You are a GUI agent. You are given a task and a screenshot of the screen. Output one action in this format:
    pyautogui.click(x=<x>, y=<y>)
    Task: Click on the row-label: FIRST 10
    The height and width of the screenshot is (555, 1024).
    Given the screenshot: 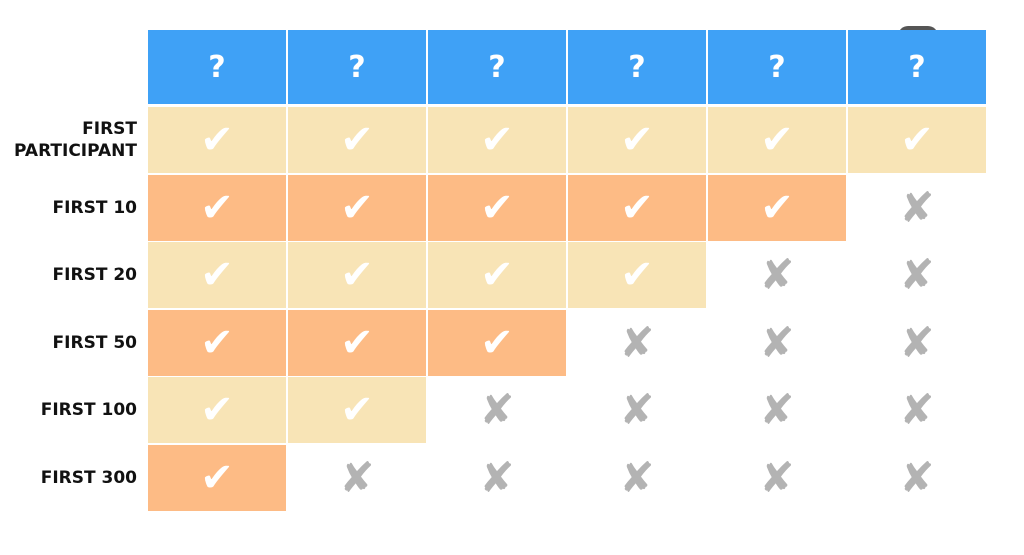 What is the action you would take?
    pyautogui.click(x=94, y=208)
    